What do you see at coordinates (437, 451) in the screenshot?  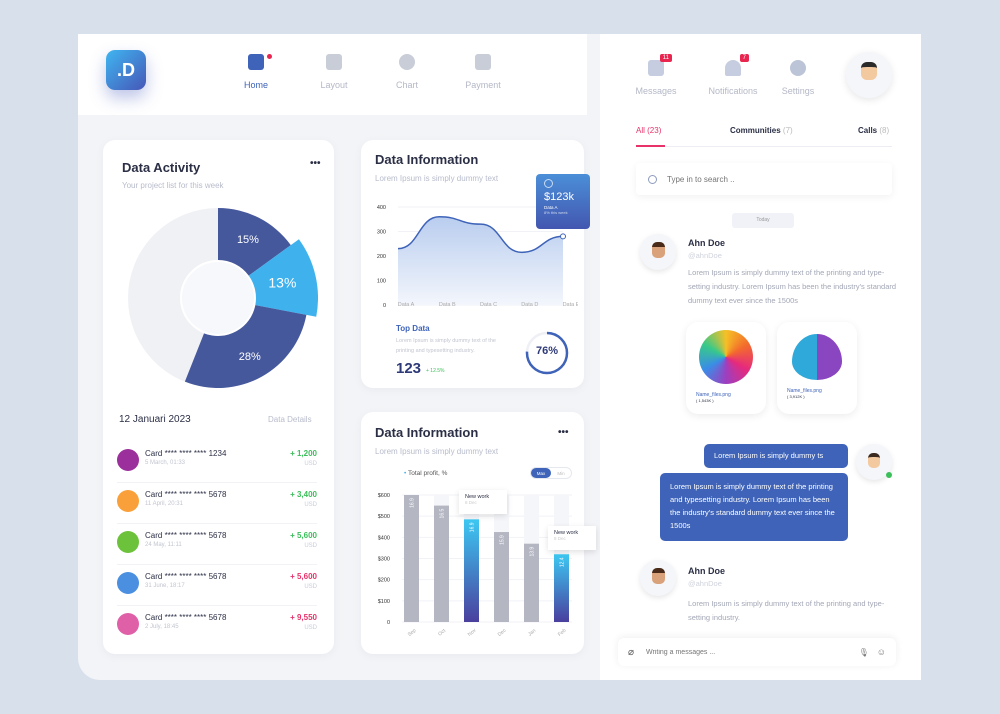 I see `card-subtitle: Lorem Ipsum is simply dummy text` at bounding box center [437, 451].